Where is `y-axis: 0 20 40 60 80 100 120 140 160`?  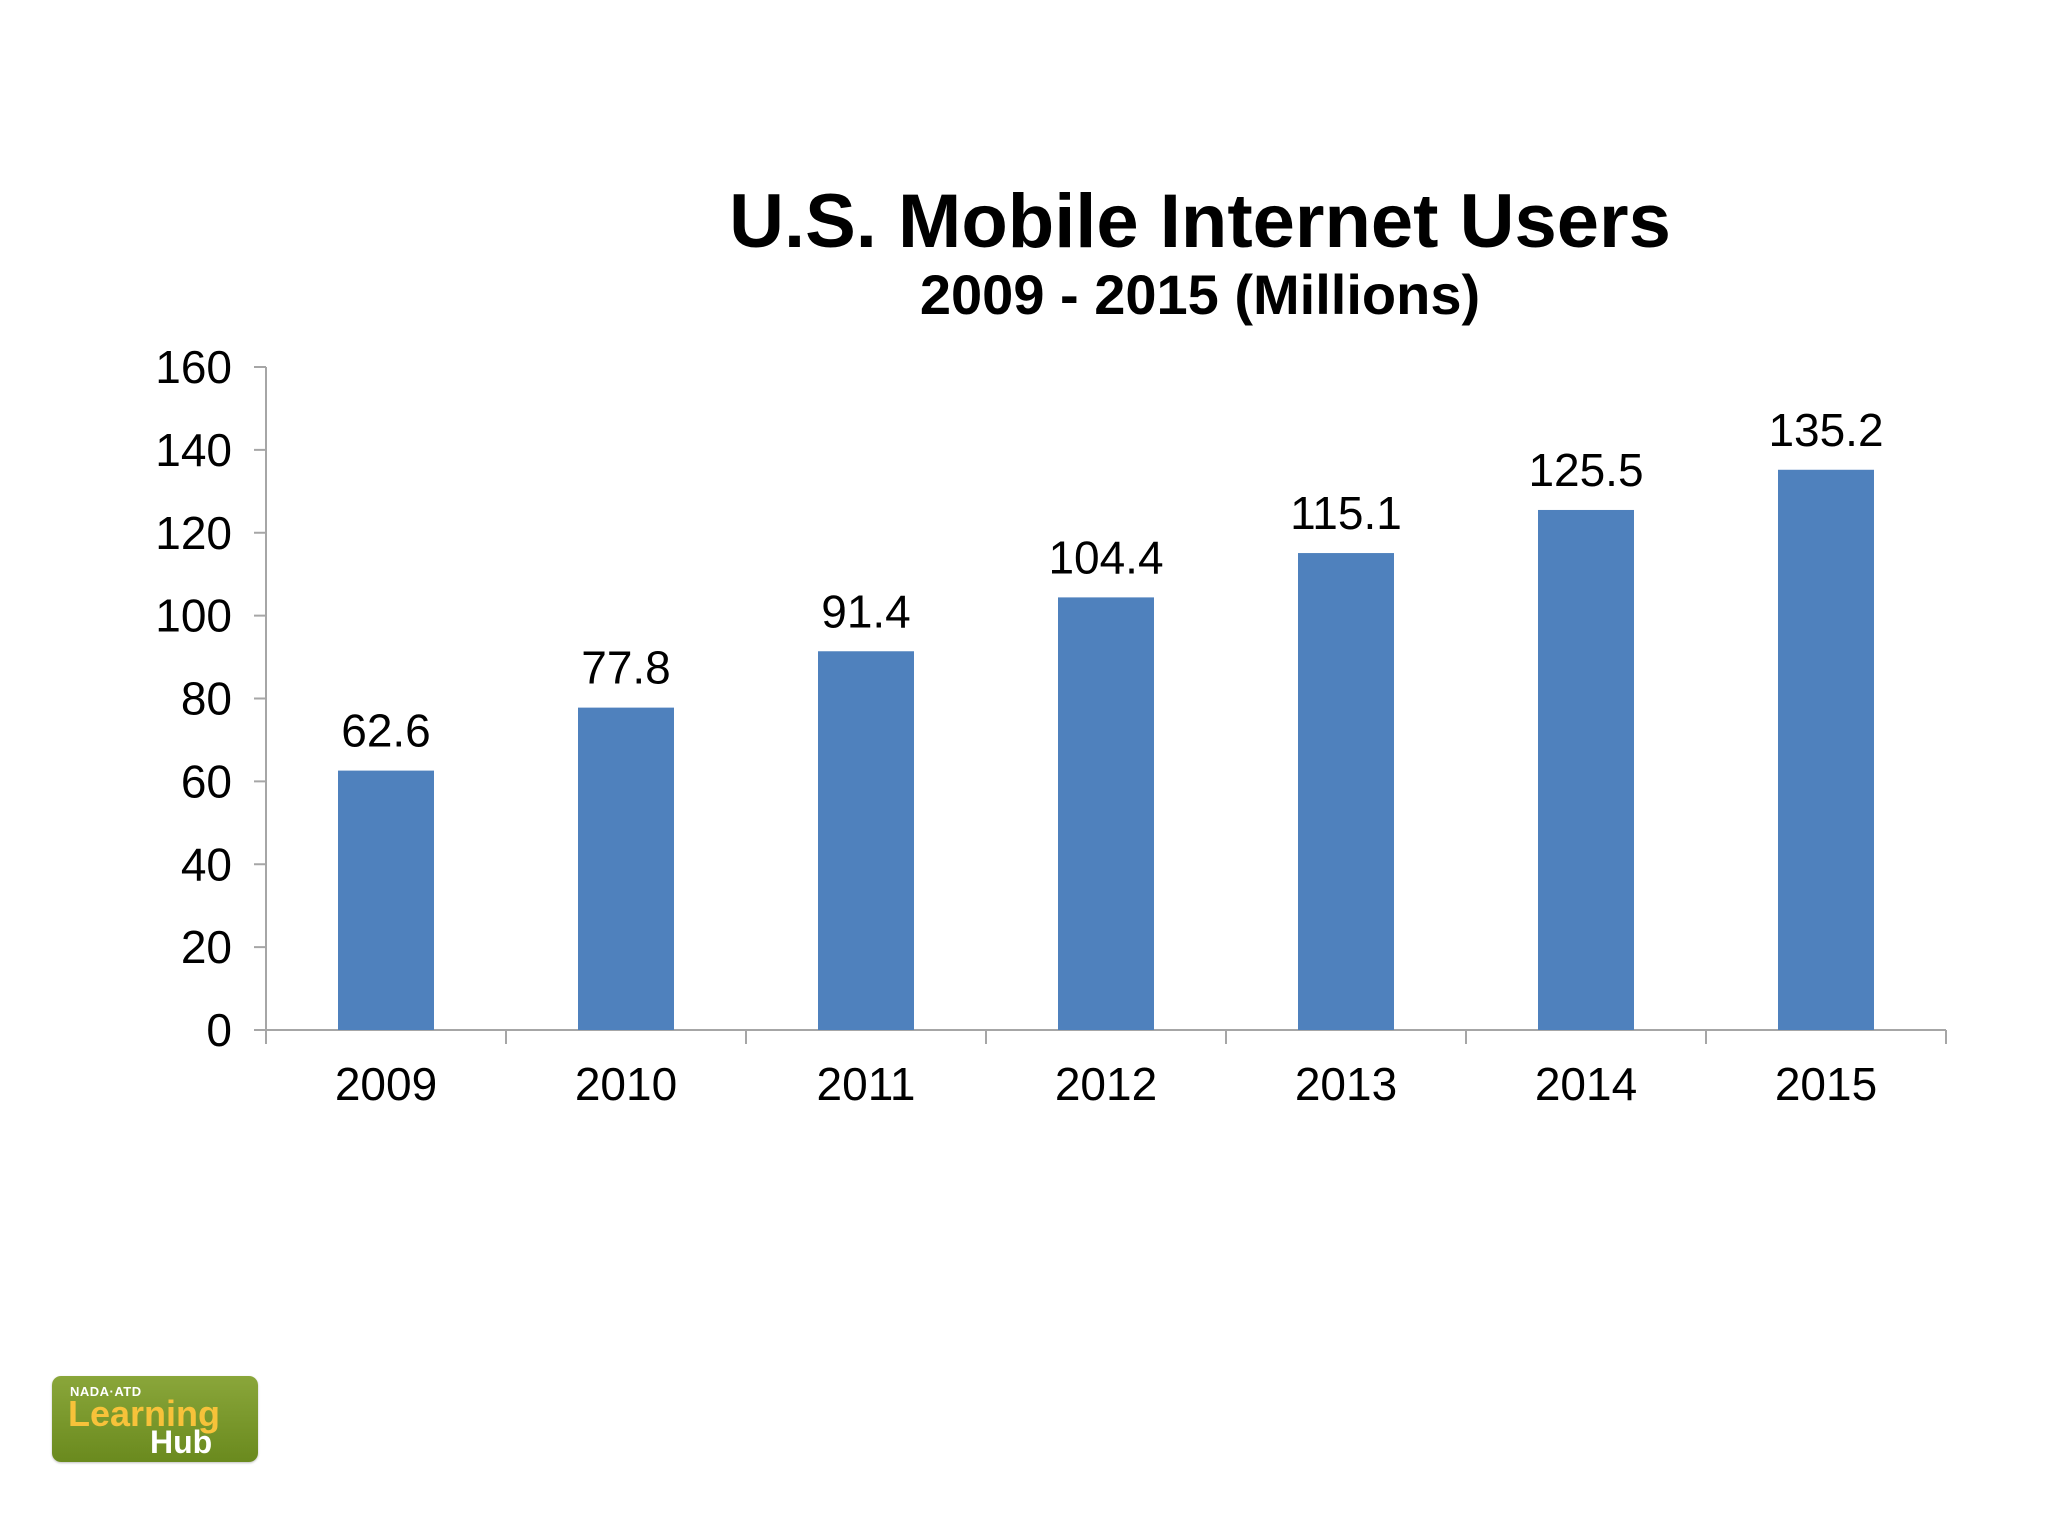 y-axis: 0 20 40 60 80 100 120 140 160 is located at coordinates (211, 698).